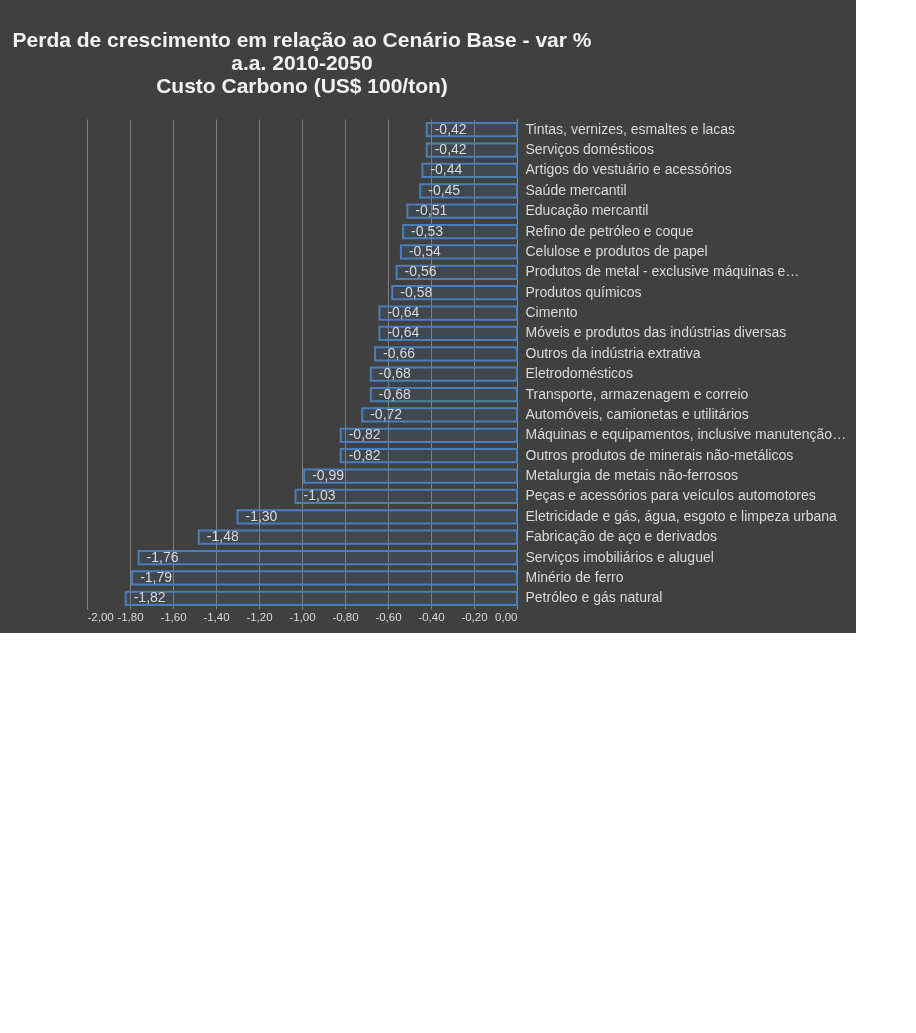 This screenshot has width=916, height=1033. Describe the element at coordinates (444, 189) in the screenshot. I see `data-label: -0,45` at that location.